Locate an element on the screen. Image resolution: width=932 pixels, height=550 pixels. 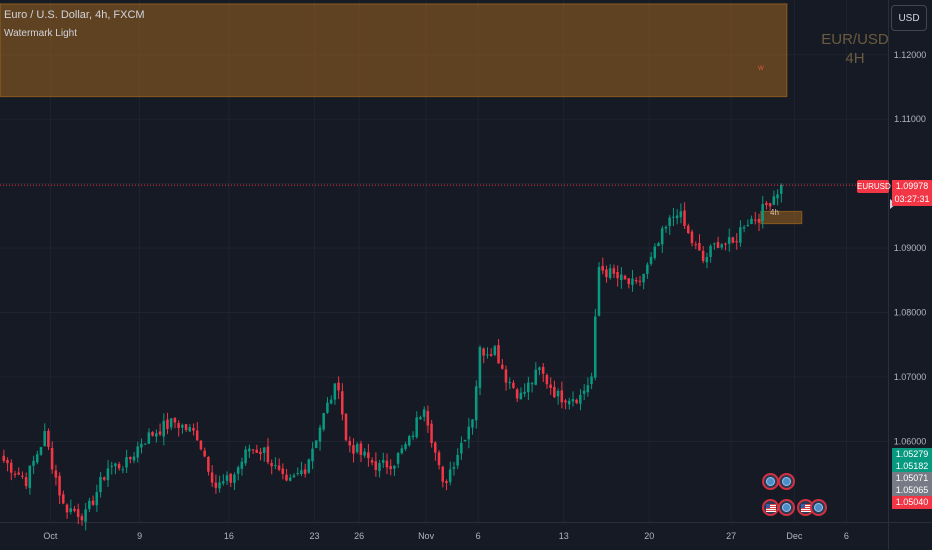
indicator-label: Watermark Light is located at coordinates (40, 33).